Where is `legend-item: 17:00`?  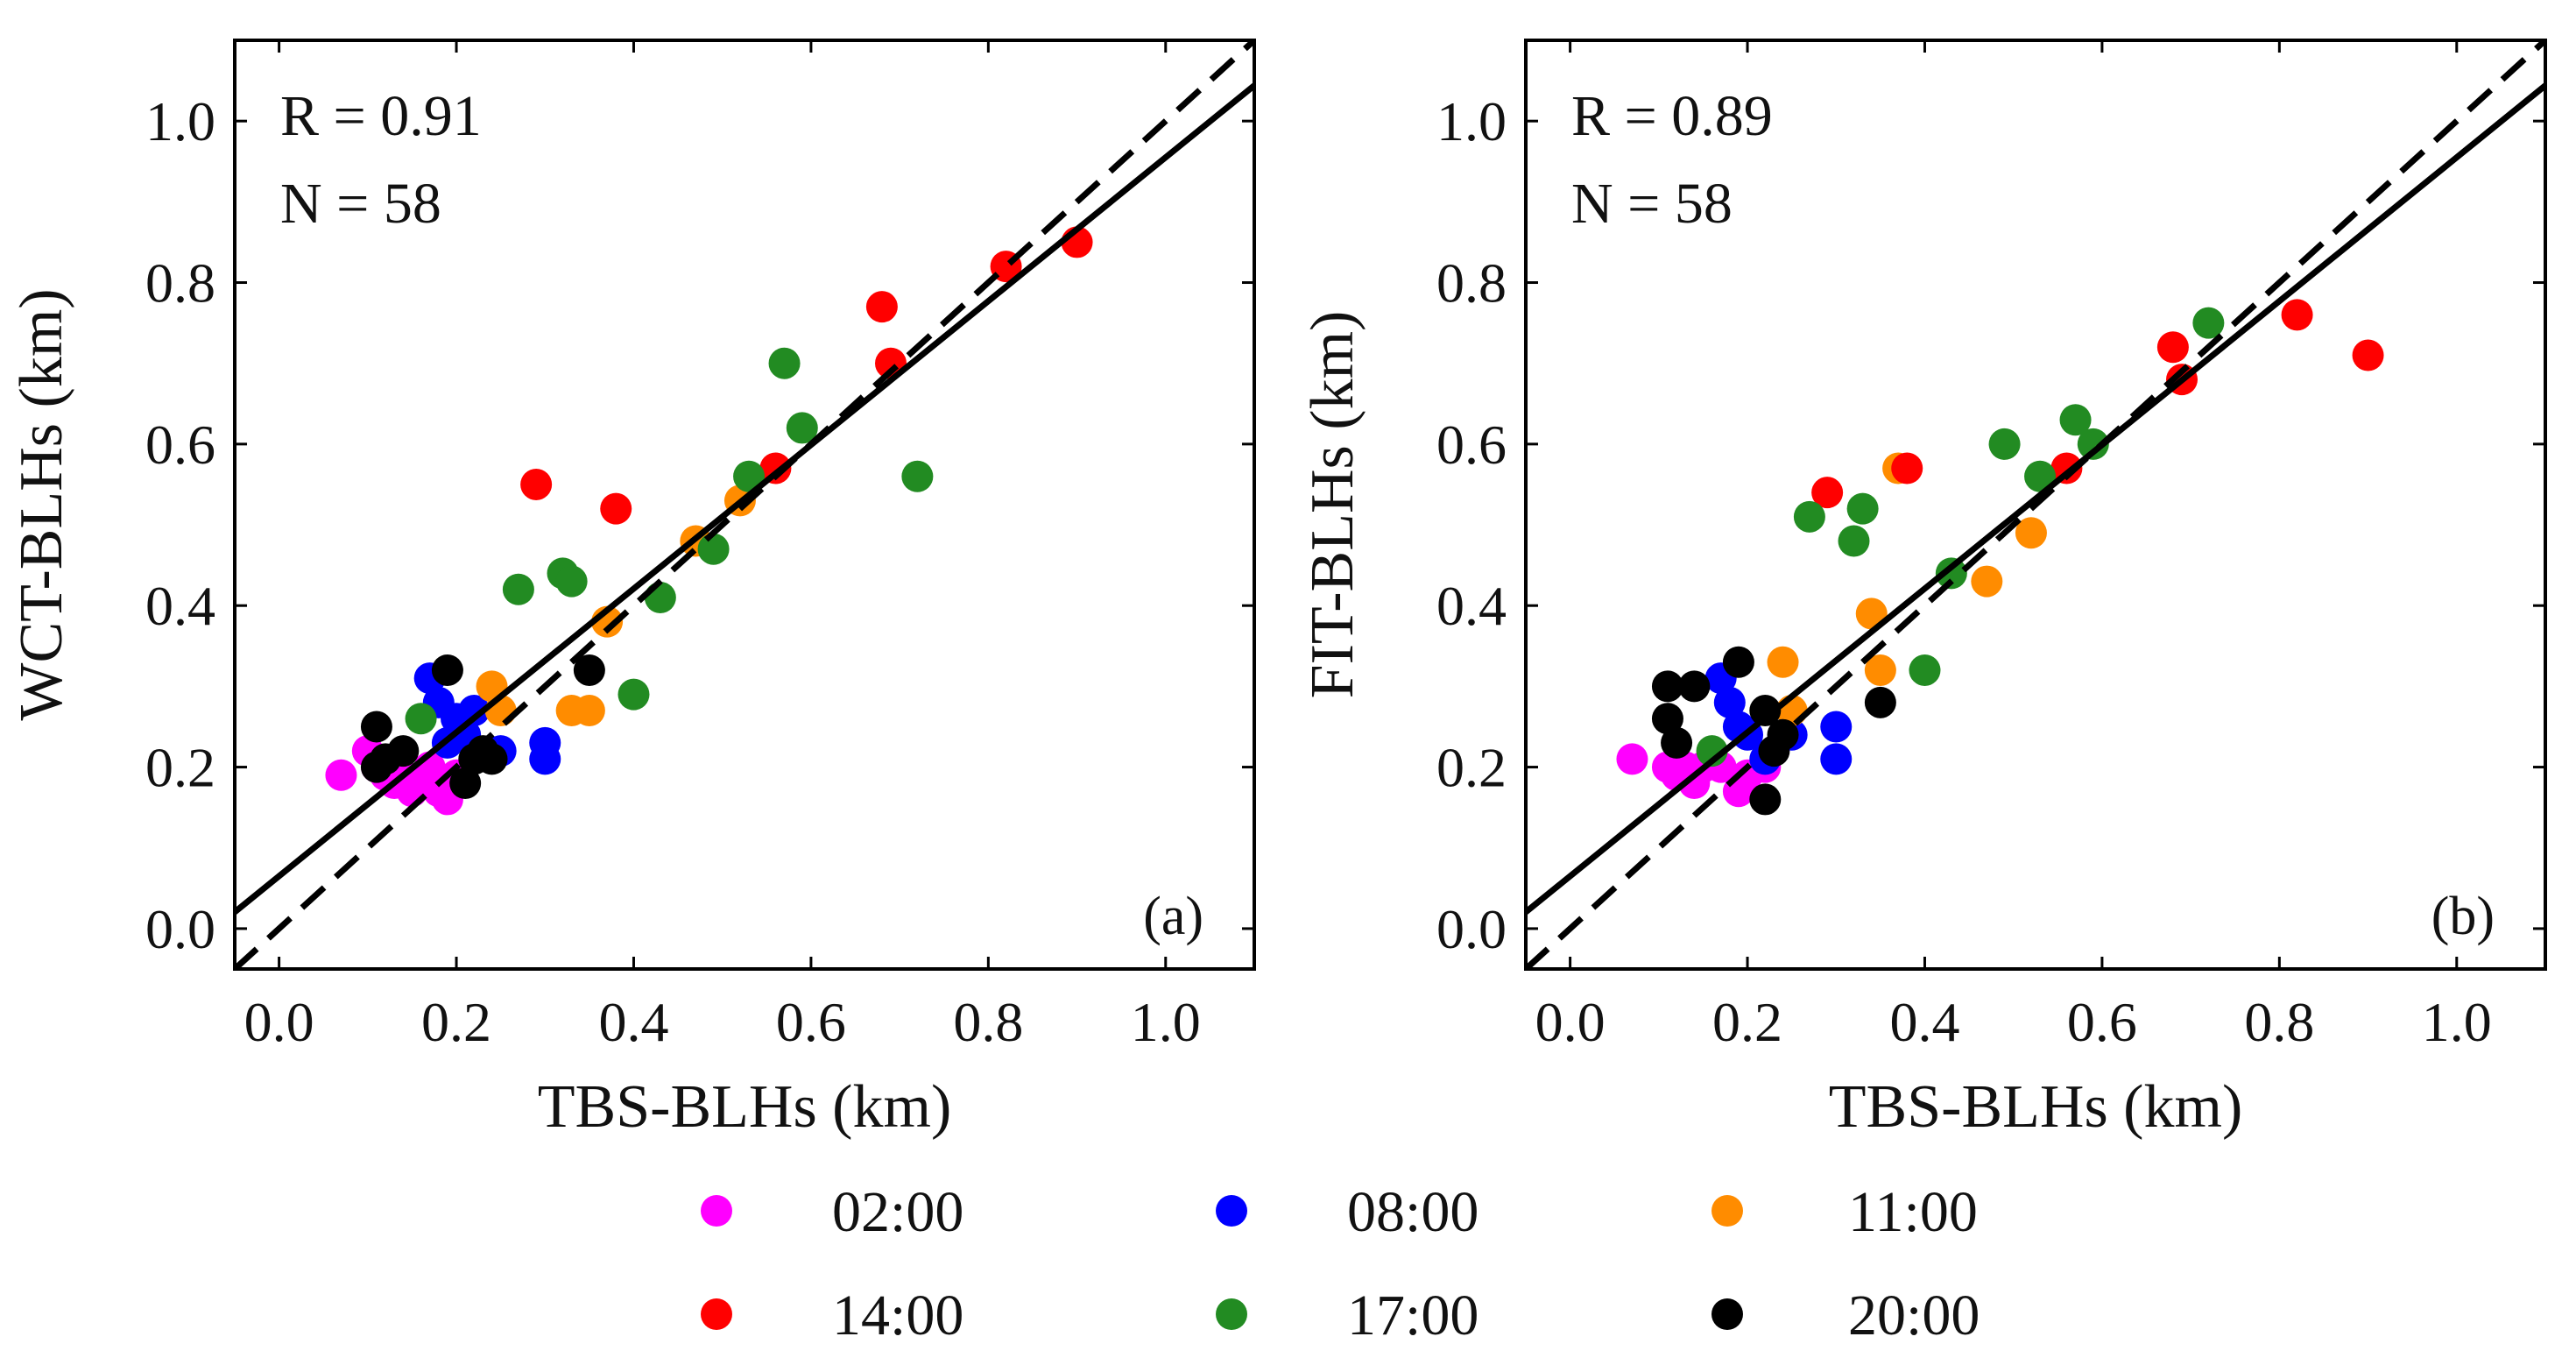 legend-item: 17:00 is located at coordinates (1347, 1316).